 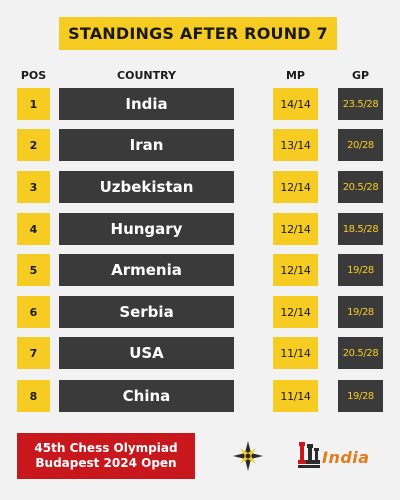 I want to click on position-cell: 1, so click(x=33, y=104).